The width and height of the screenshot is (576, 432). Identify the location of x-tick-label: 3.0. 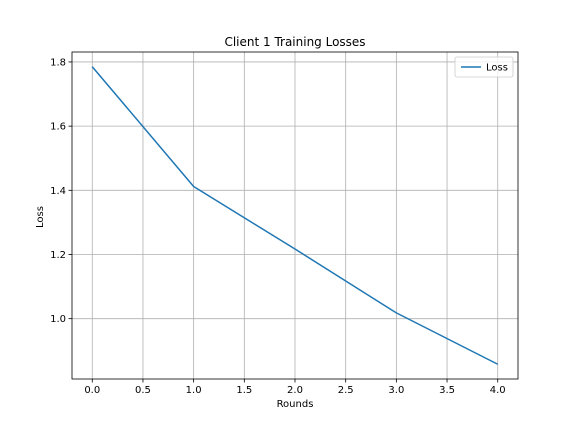
(396, 390).